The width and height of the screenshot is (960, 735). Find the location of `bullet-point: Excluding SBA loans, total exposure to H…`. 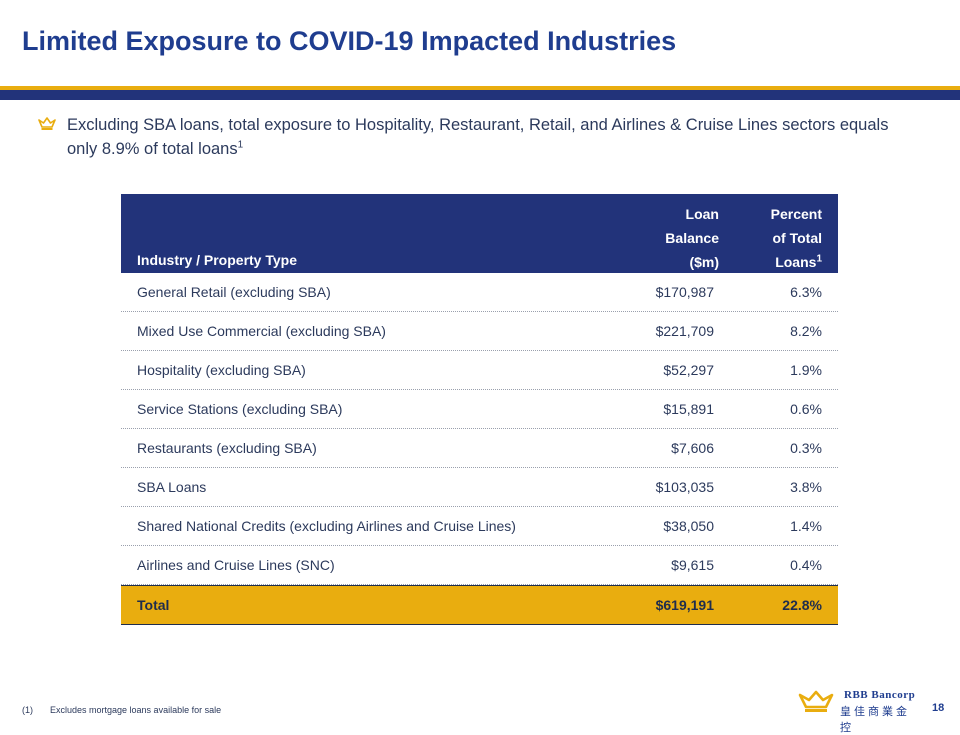

bullet-point: Excluding SBA loans, total exposure to H… is located at coordinates (473, 137).